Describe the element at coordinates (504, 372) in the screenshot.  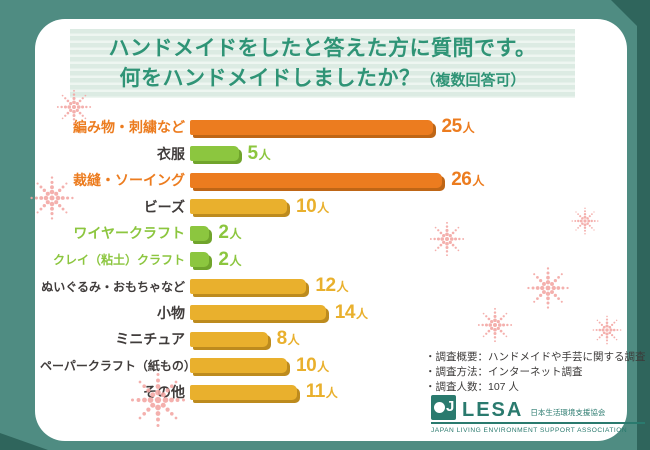
I see `note-line: ・調査方法：インターネット調査` at that location.